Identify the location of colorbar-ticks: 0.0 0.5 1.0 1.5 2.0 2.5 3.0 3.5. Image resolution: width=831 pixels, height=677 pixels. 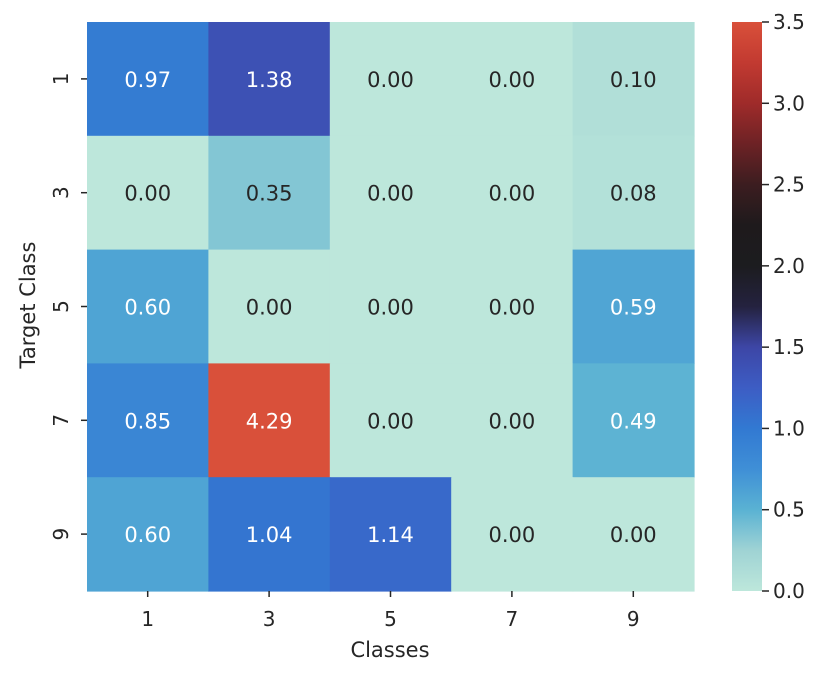
(783, 306).